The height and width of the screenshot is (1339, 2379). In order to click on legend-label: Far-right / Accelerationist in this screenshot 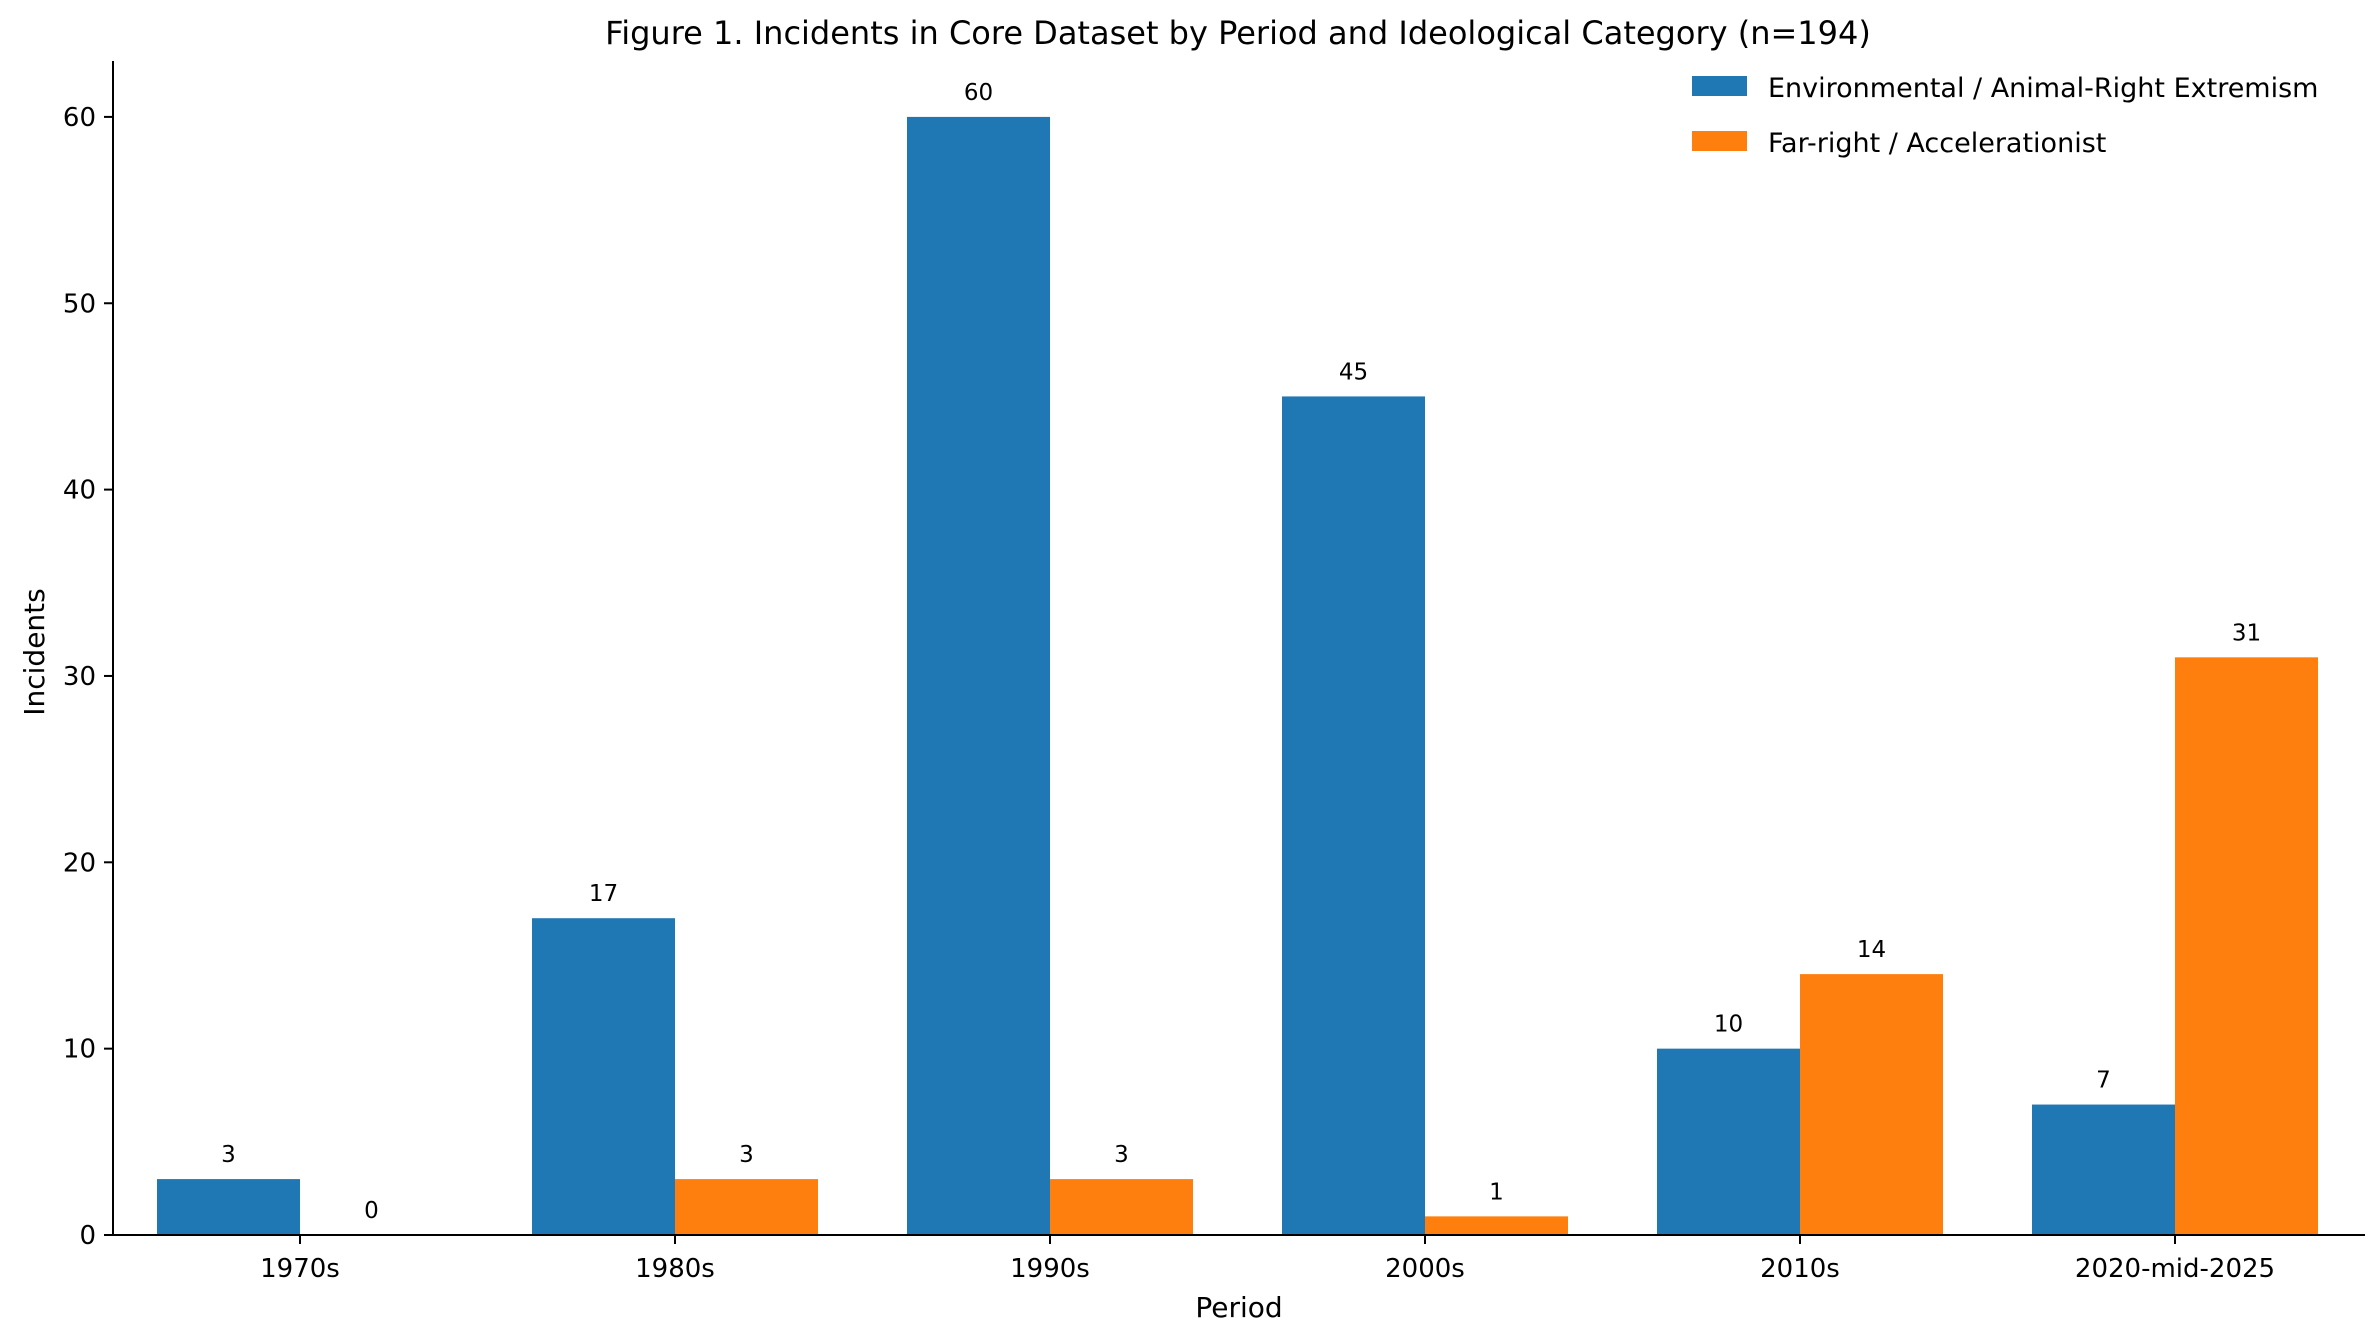, I will do `click(1937, 143)`.